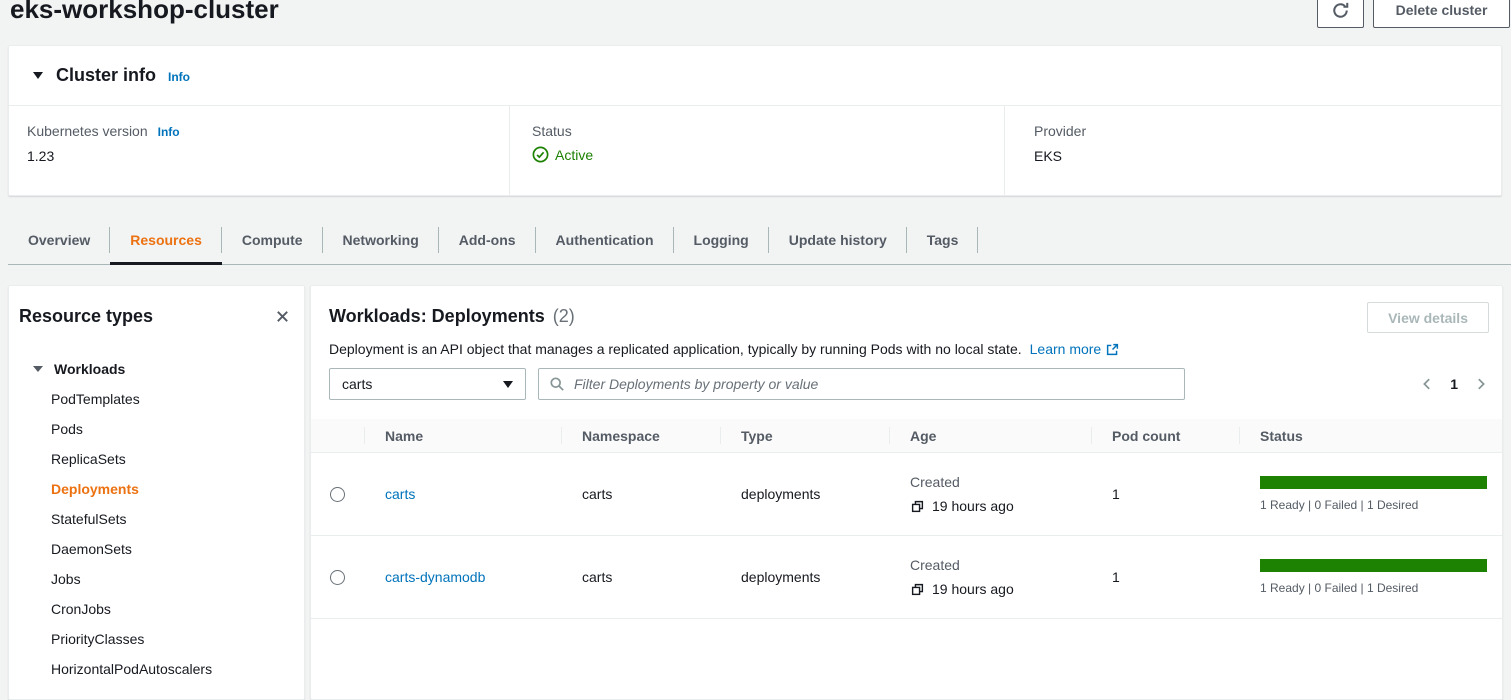  What do you see at coordinates (381, 239) in the screenshot?
I see `tab-networking: Networking` at bounding box center [381, 239].